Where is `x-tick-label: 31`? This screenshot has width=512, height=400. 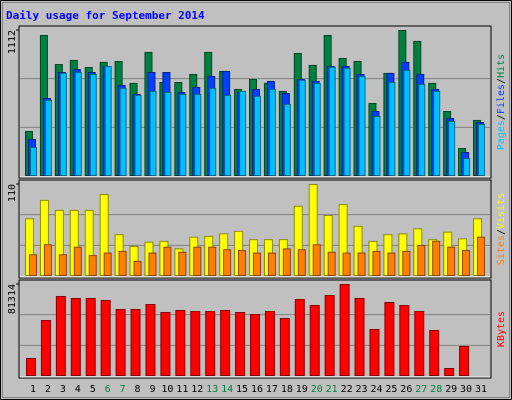 x-tick-label: 31 is located at coordinates (481, 389).